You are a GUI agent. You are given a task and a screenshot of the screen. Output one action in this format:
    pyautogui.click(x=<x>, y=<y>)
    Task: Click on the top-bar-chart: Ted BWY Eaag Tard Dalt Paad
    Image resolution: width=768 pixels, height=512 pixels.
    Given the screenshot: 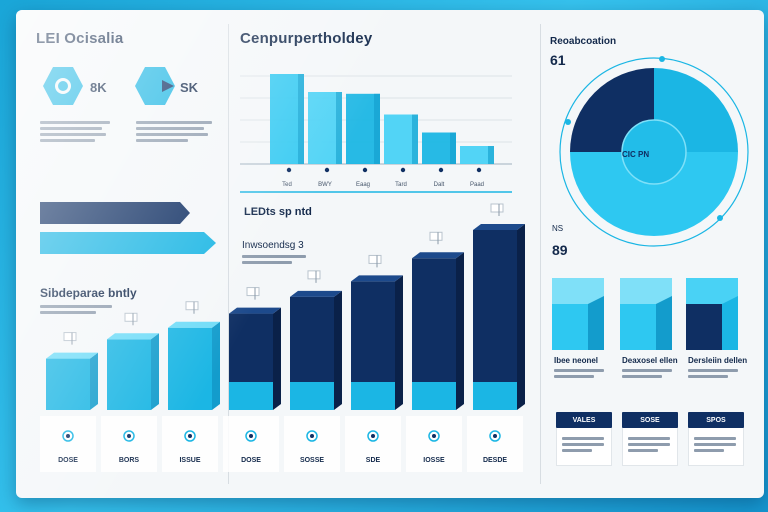 What is the action you would take?
    pyautogui.click(x=376, y=133)
    